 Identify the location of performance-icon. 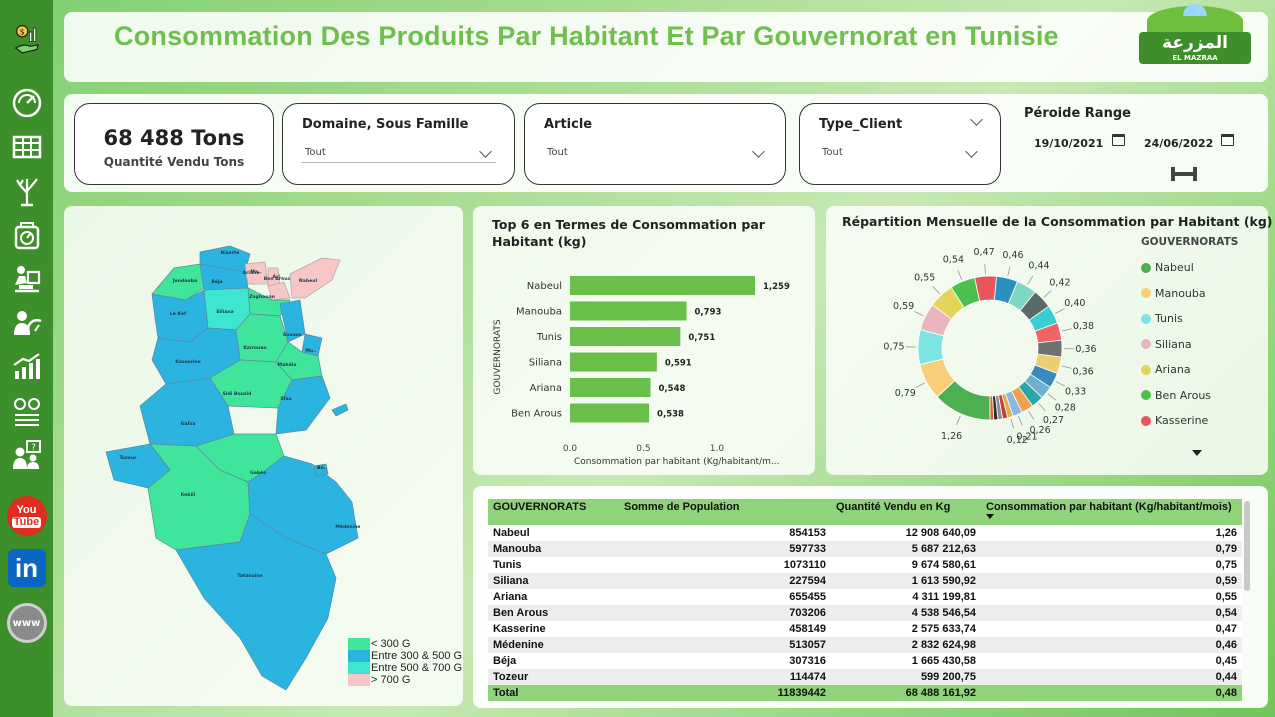
(27, 323).